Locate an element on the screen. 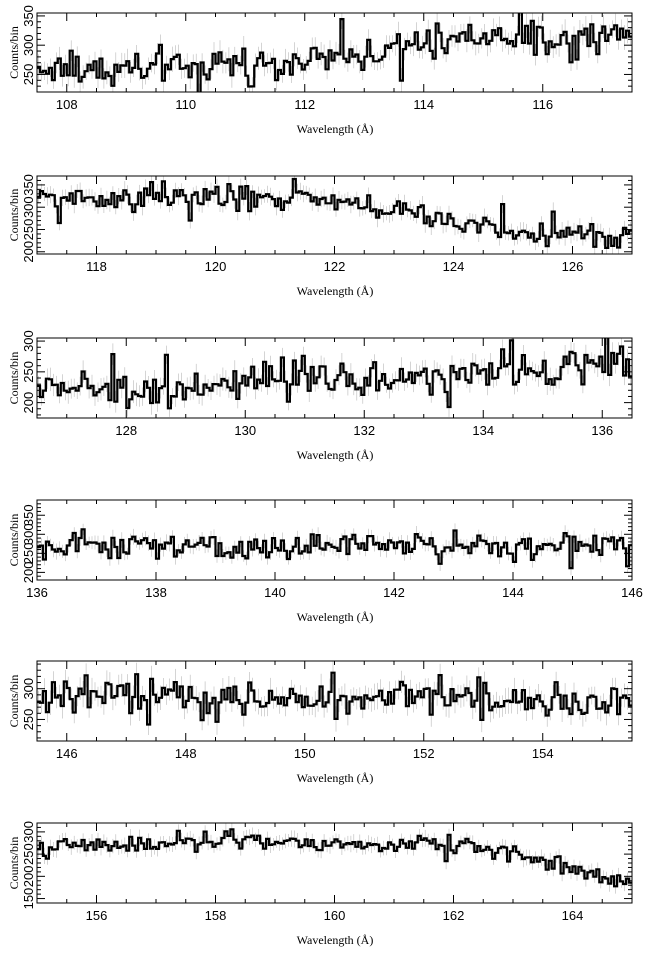 This screenshot has width=652, height=956. x-tick-label: 110 is located at coordinates (185, 104).